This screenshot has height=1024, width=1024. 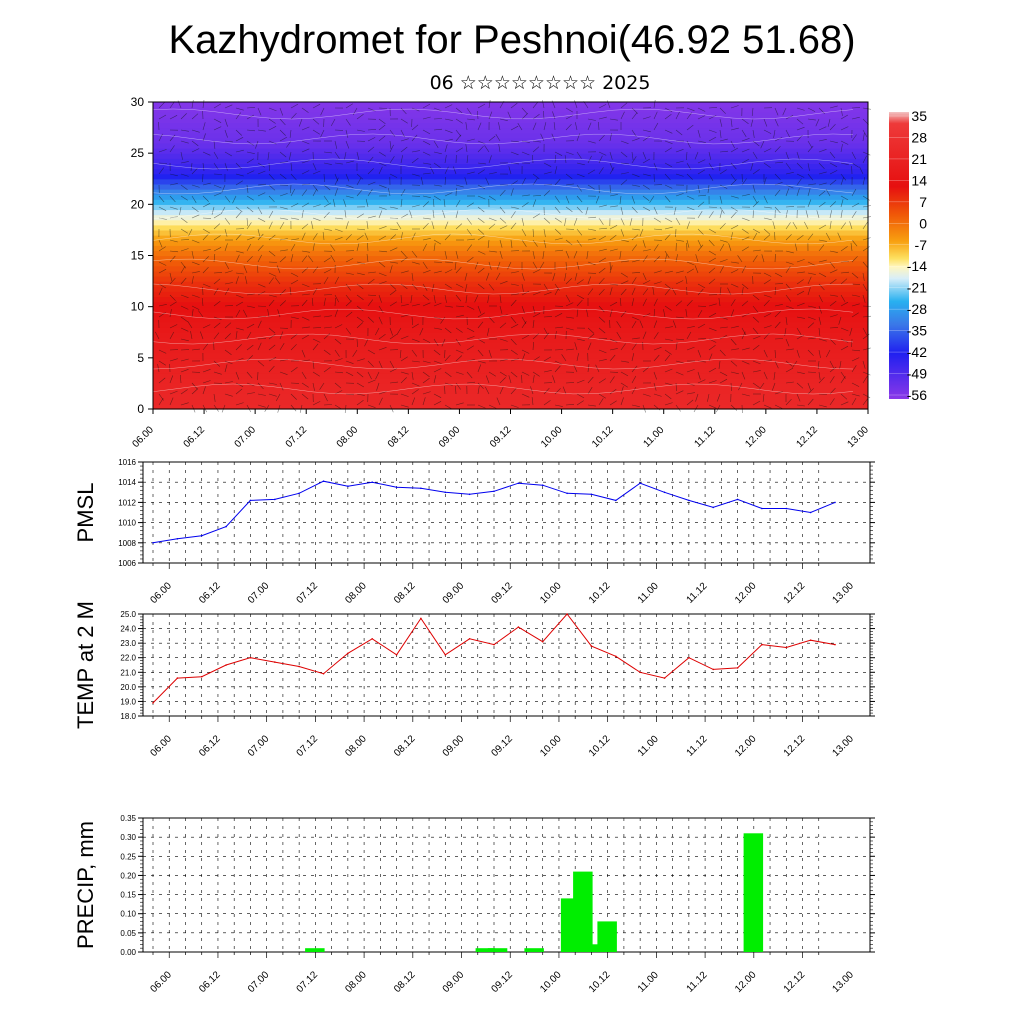 What do you see at coordinates (161, 746) in the screenshot?
I see `temp-x-tick-label: 06.00` at bounding box center [161, 746].